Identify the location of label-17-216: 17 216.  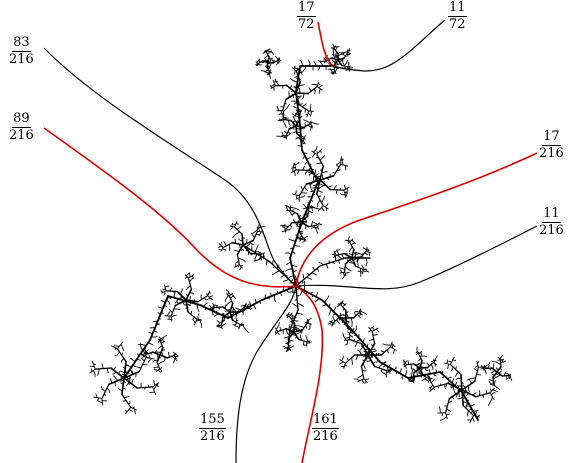
(551, 145).